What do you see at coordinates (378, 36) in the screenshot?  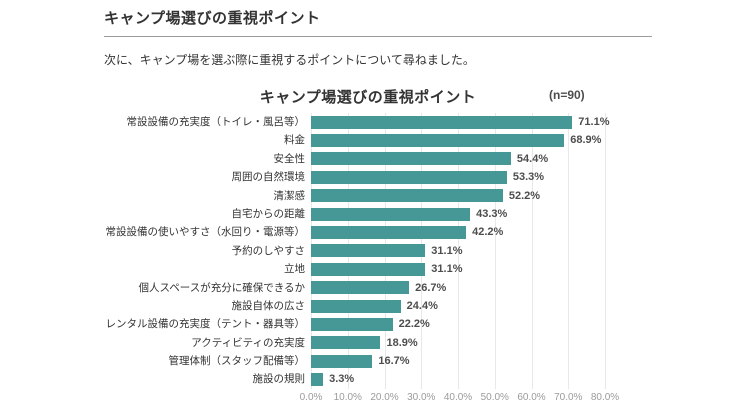 I see `header-divider` at bounding box center [378, 36].